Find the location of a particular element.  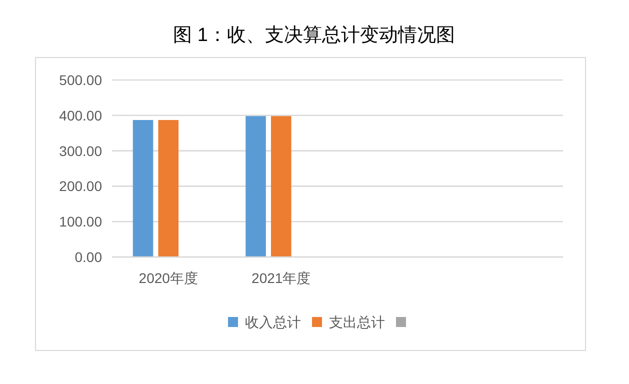

y-tick-label: 200.00 is located at coordinates (80, 186).